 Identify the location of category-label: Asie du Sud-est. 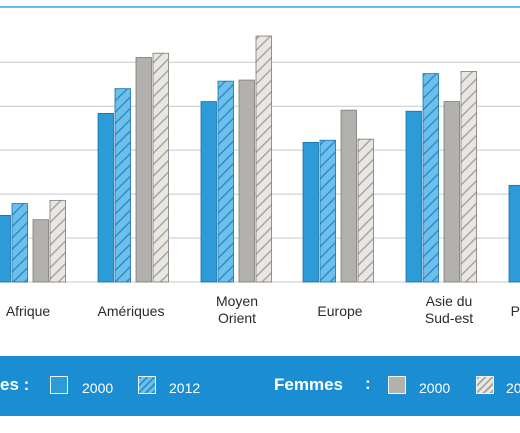
(449, 309).